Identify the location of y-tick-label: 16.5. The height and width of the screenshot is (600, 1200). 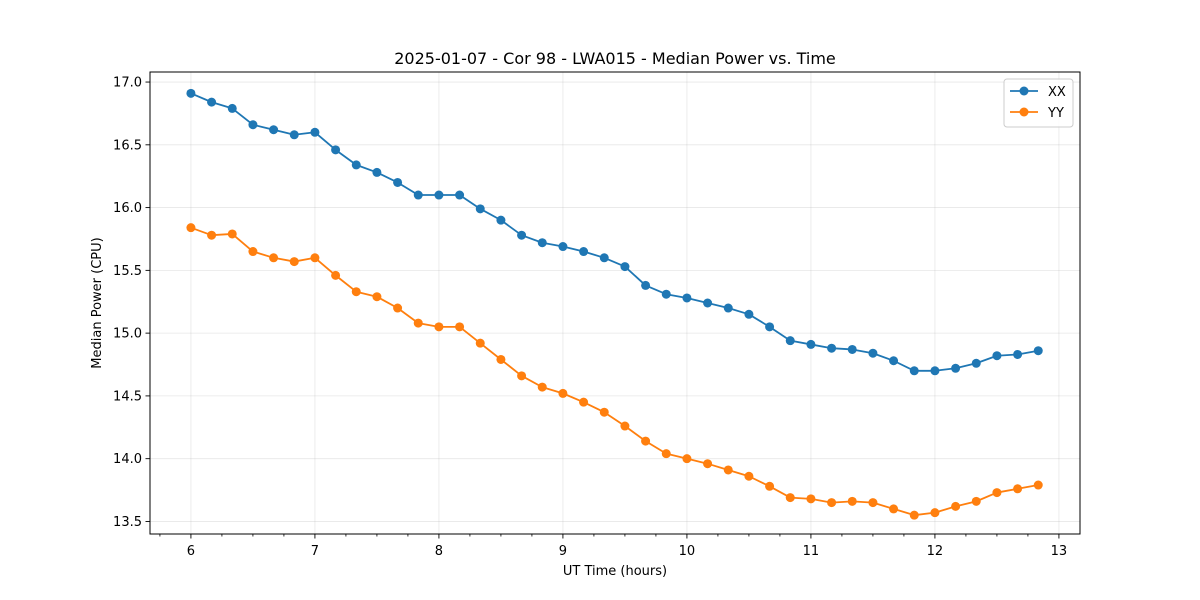
(127, 145).